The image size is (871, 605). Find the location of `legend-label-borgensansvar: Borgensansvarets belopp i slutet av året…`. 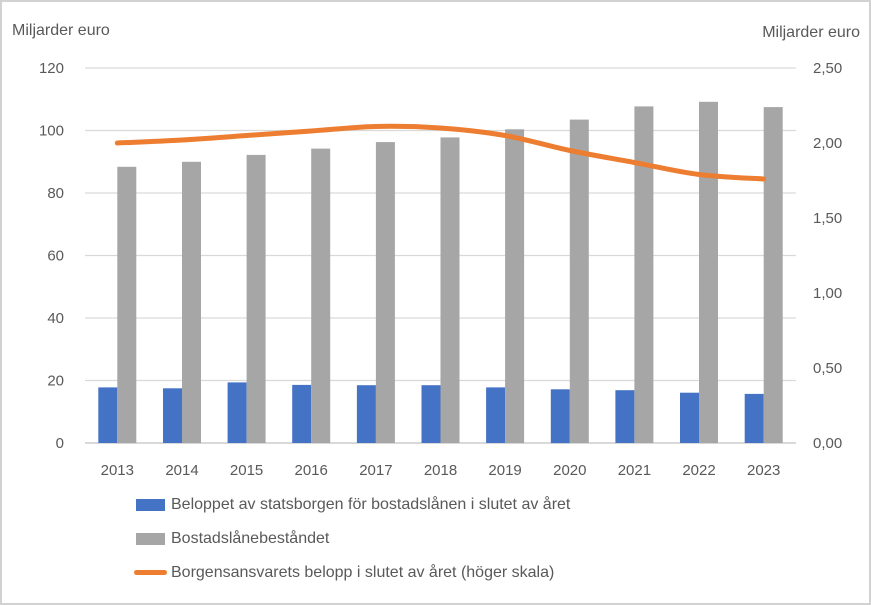

legend-label-borgensansvar: Borgensansvarets belopp i slutet av året… is located at coordinates (363, 572).